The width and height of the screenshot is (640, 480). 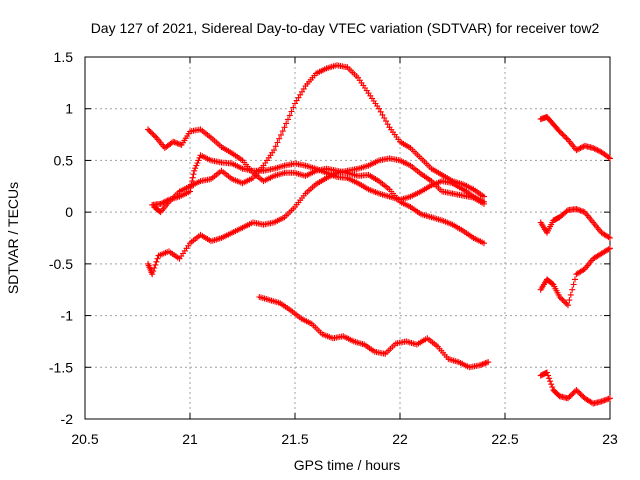 I want to click on x-tick-label: 22, so click(x=400, y=439).